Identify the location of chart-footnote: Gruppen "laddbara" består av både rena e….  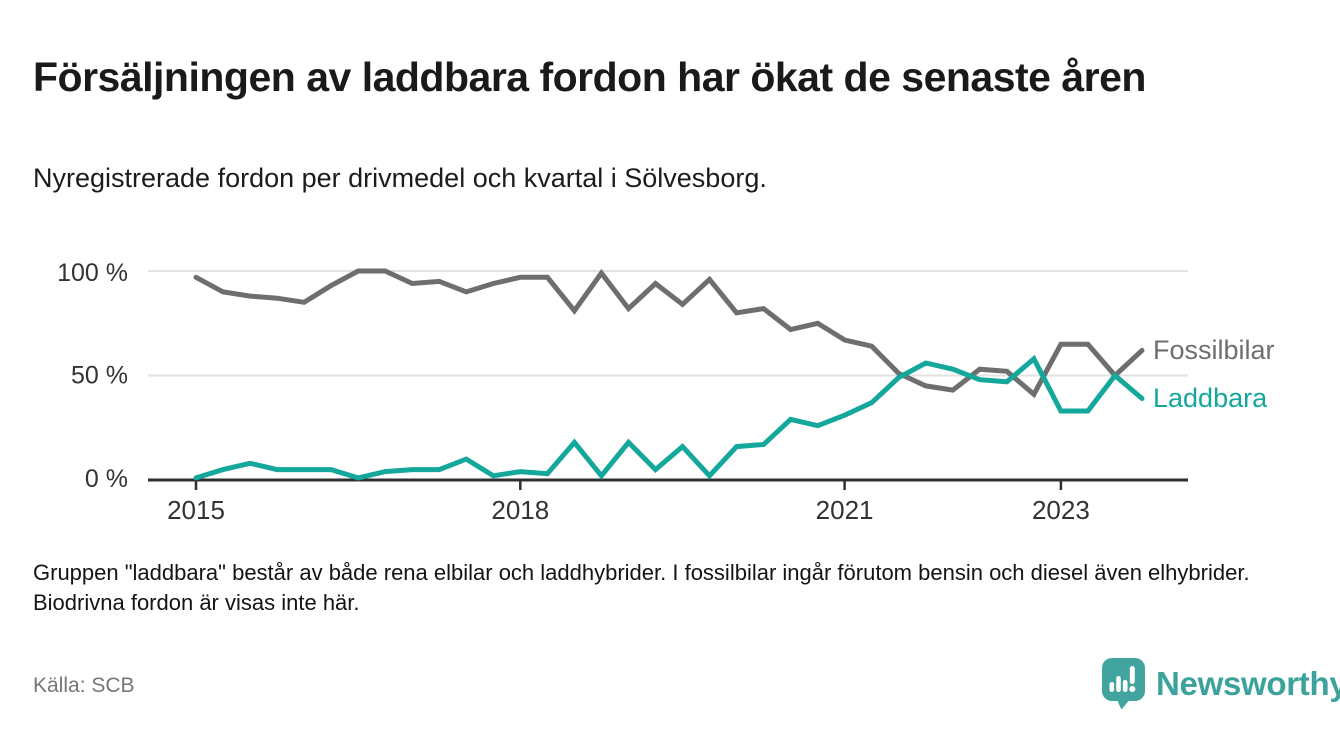
(641, 588).